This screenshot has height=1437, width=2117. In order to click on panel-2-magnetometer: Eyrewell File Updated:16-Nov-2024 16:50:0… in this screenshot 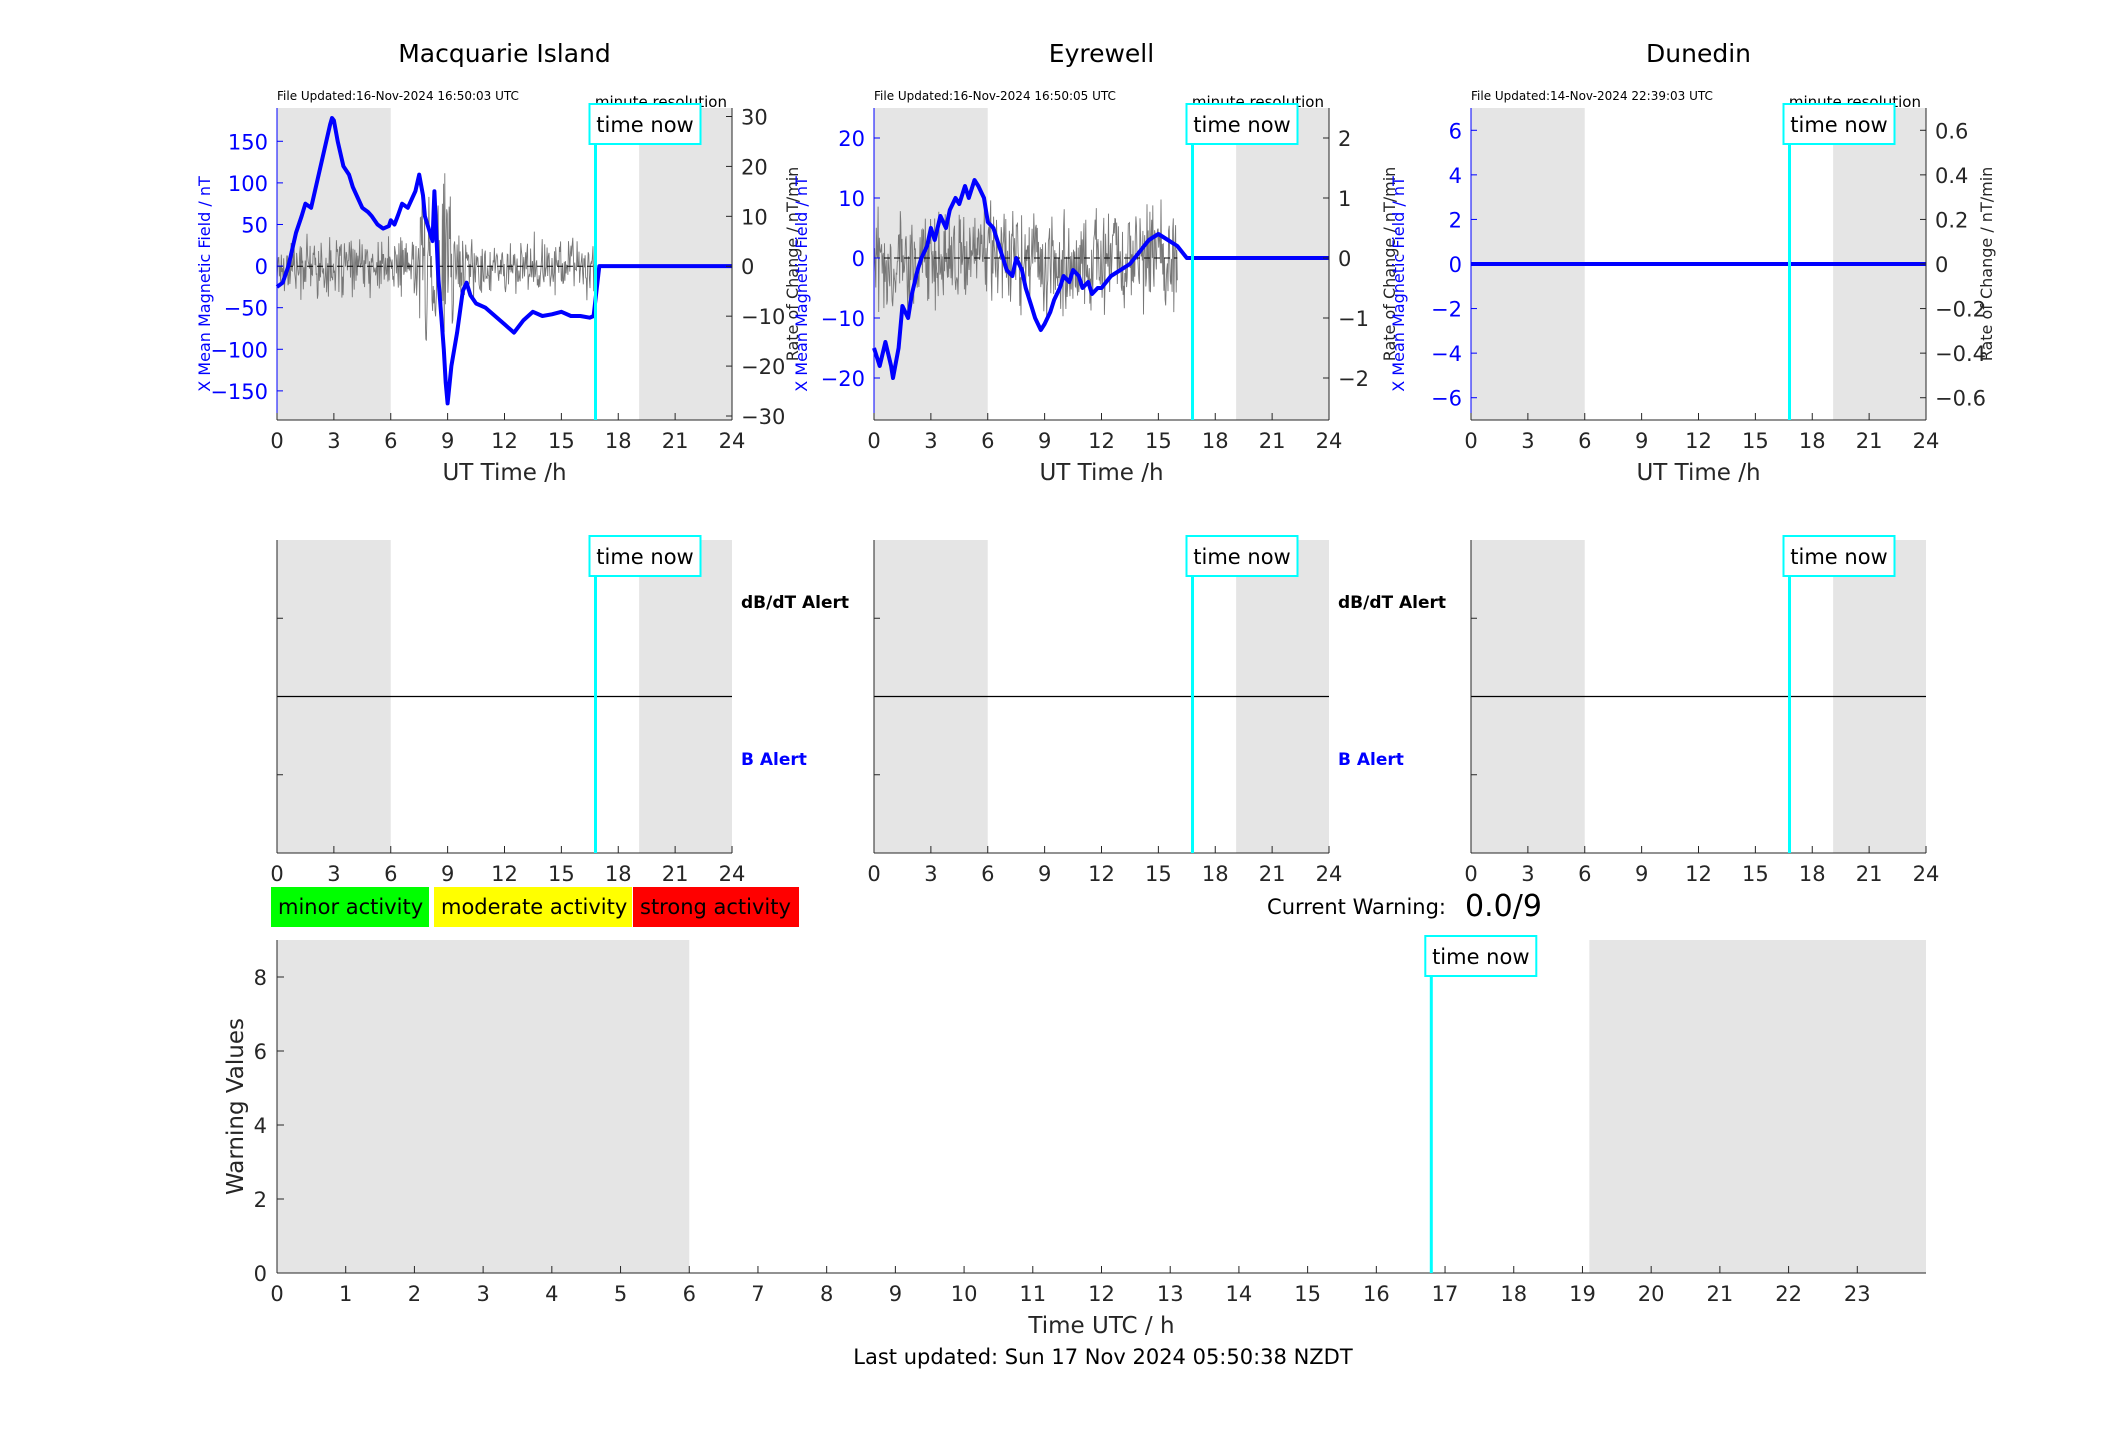, I will do `click(1095, 262)`.